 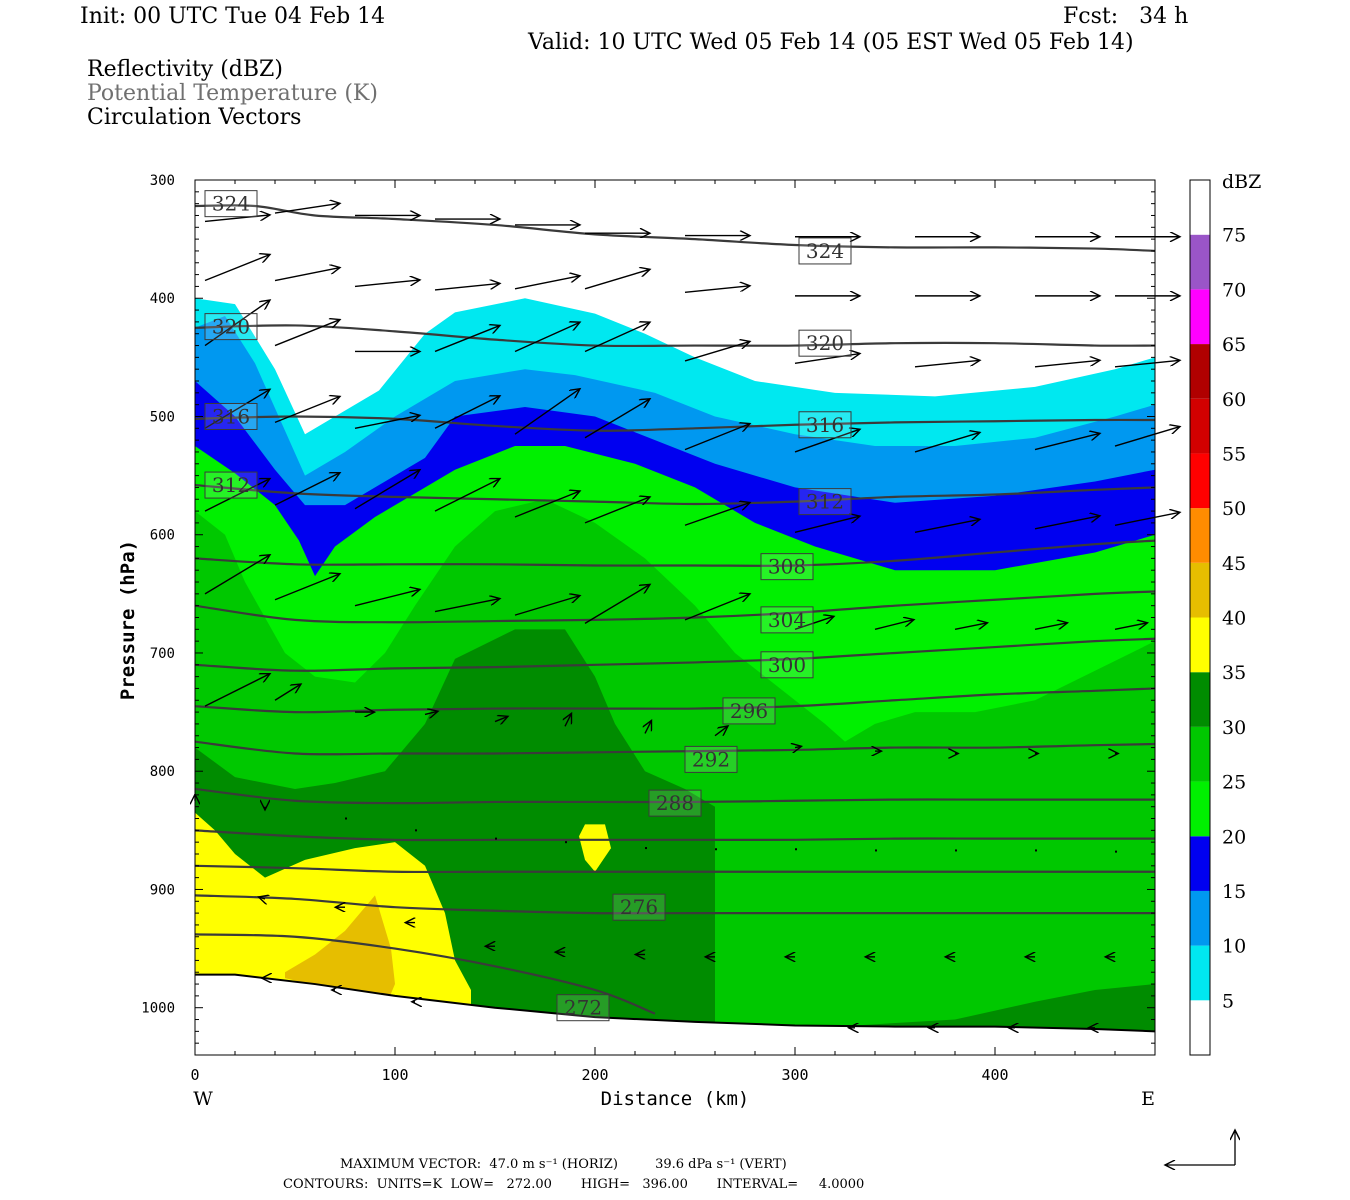 I want to click on field-theta: Potential Temperature (K), so click(x=232, y=93).